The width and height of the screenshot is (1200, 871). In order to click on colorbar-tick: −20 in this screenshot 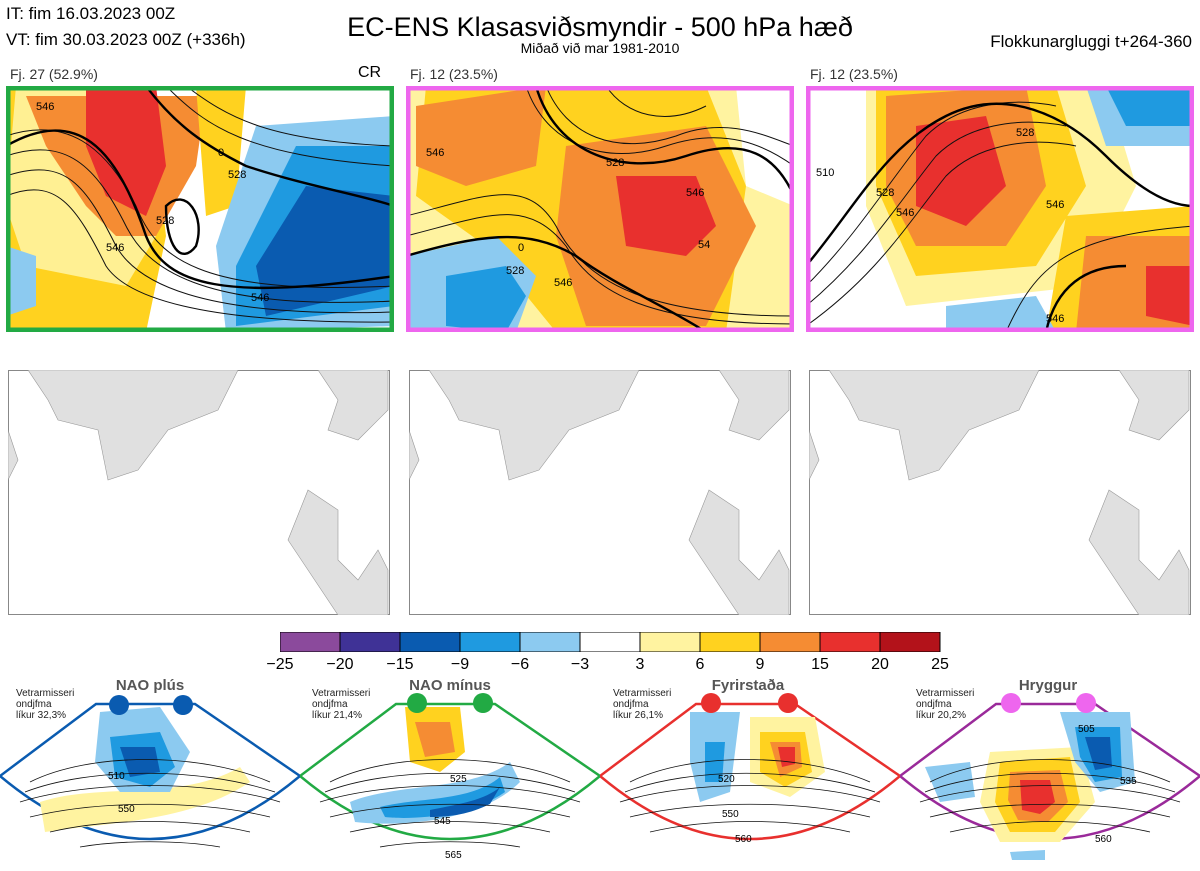, I will do `click(340, 664)`.